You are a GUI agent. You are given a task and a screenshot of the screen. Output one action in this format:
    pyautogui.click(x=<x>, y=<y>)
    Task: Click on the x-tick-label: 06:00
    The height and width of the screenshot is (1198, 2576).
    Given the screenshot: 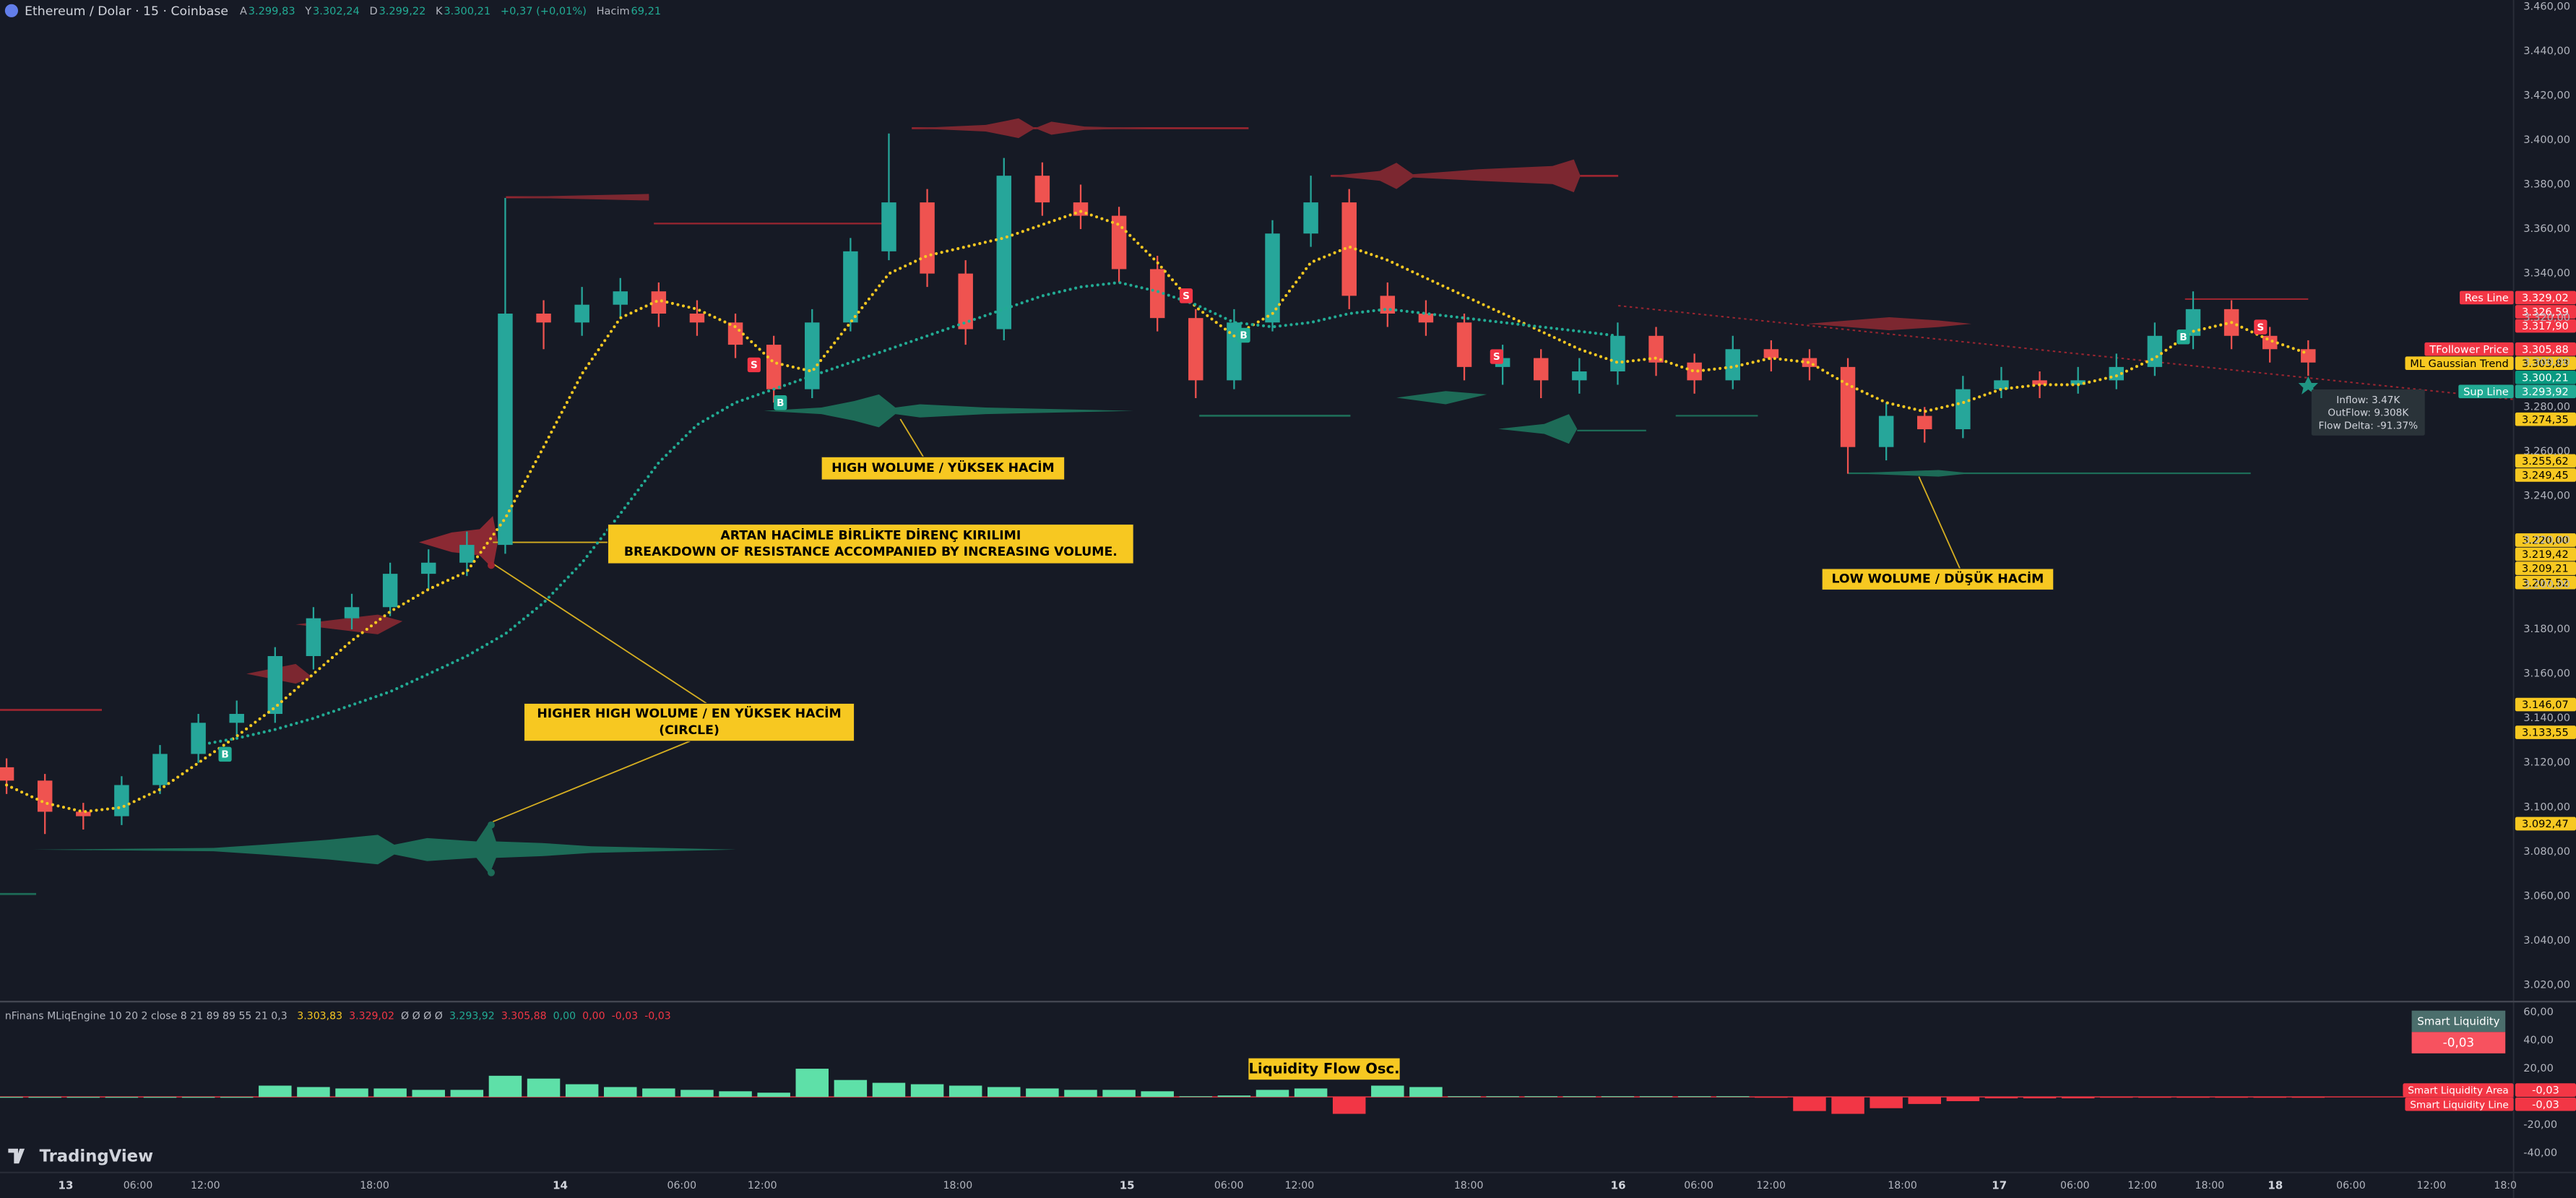 What is the action you would take?
    pyautogui.click(x=1229, y=1185)
    